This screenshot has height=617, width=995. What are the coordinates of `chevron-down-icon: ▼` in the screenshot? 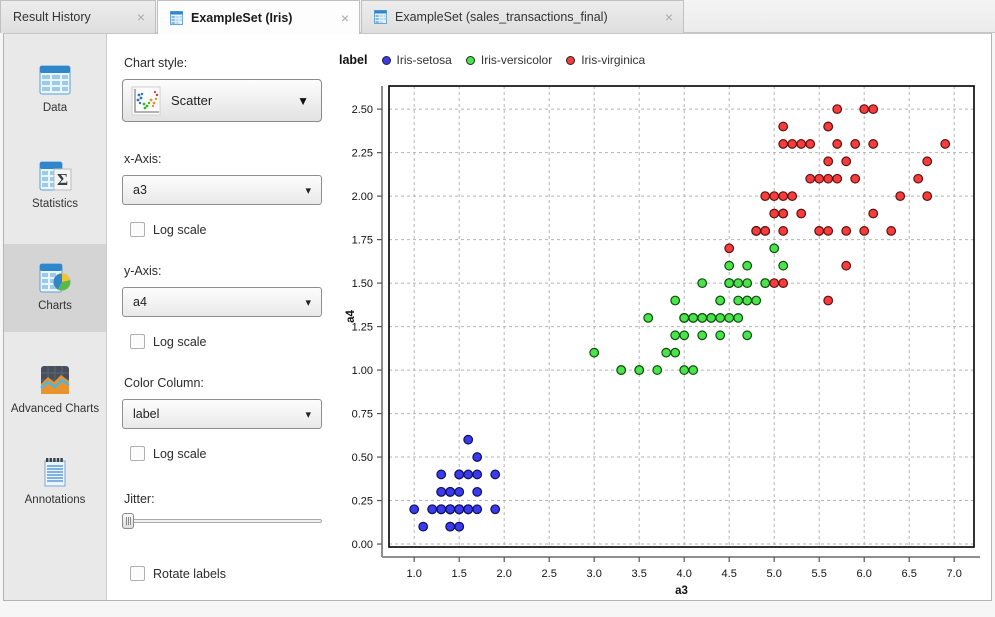 It's located at (303, 100).